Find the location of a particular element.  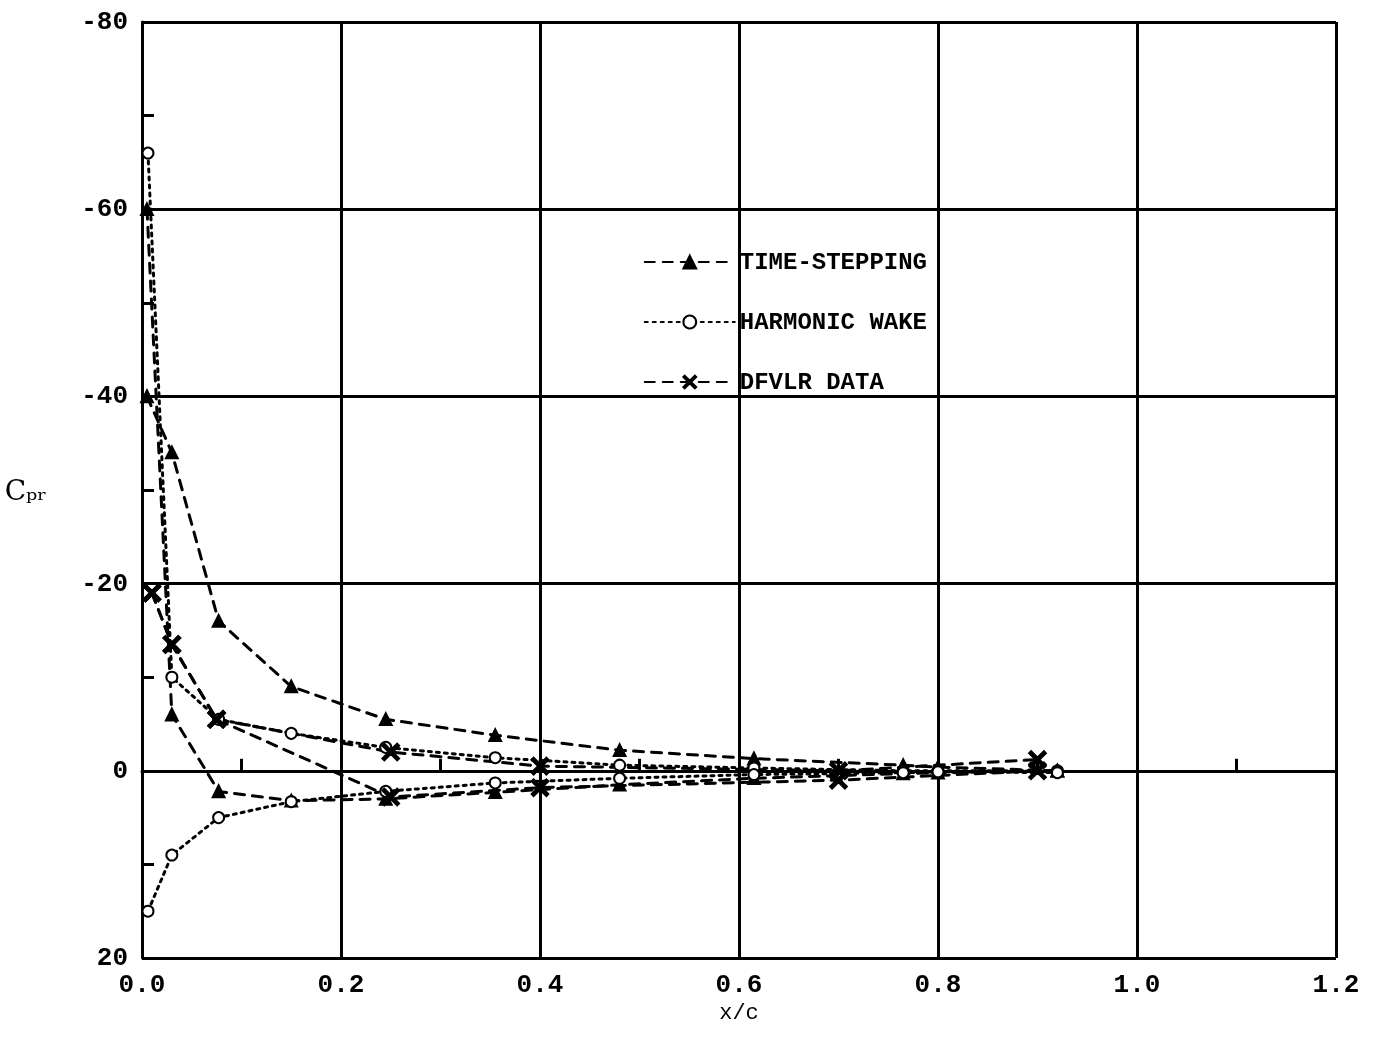

x-tick-label: 1.0 is located at coordinates (1137, 985).